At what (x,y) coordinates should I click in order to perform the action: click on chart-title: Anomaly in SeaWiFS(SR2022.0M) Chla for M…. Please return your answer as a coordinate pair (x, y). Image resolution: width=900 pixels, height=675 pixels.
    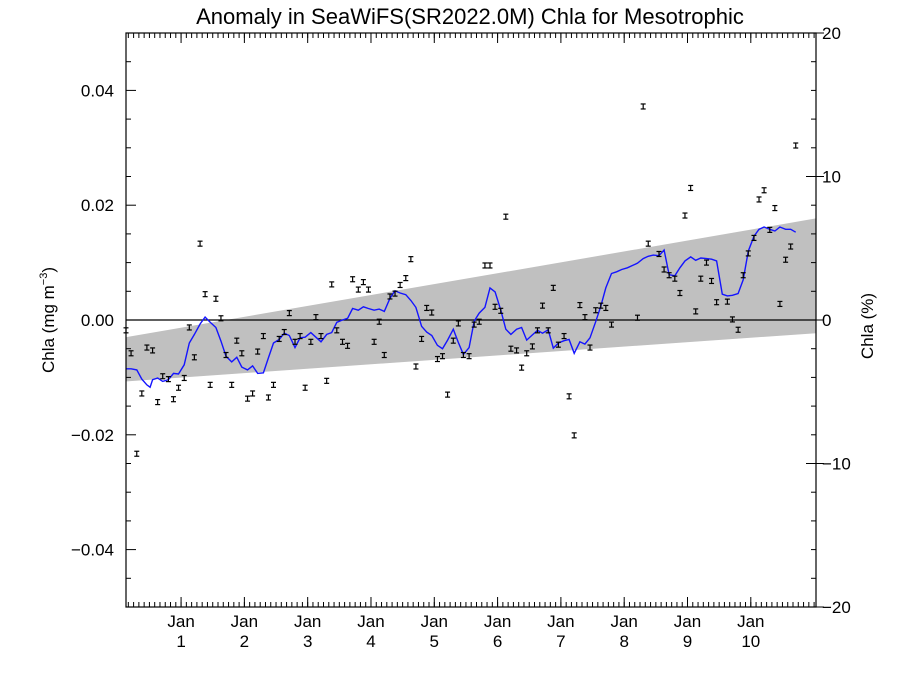
    Looking at the image, I should click on (470, 16).